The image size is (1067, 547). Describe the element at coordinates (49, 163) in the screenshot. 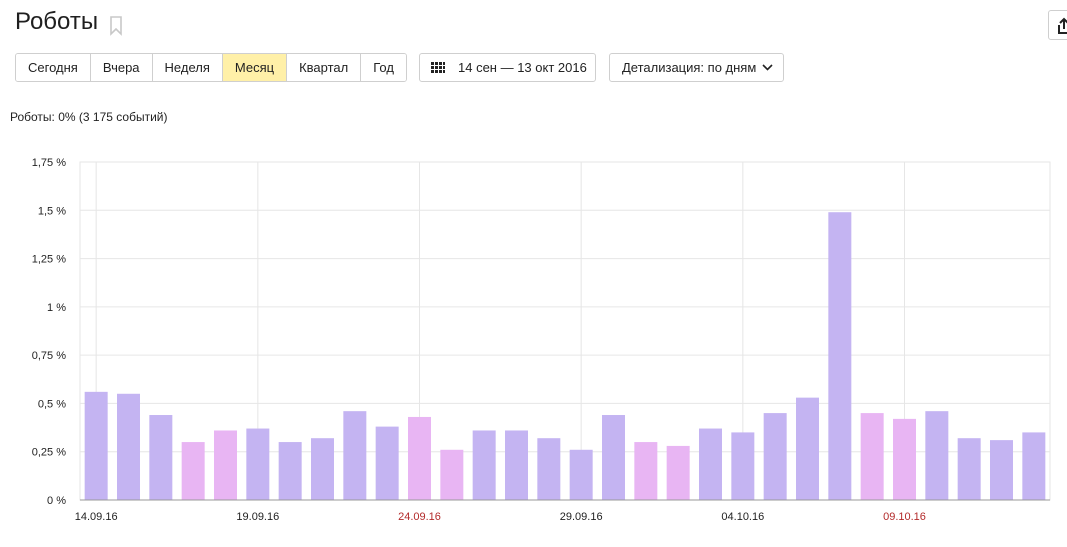

I see `y-tick-label: 1,75 %` at that location.